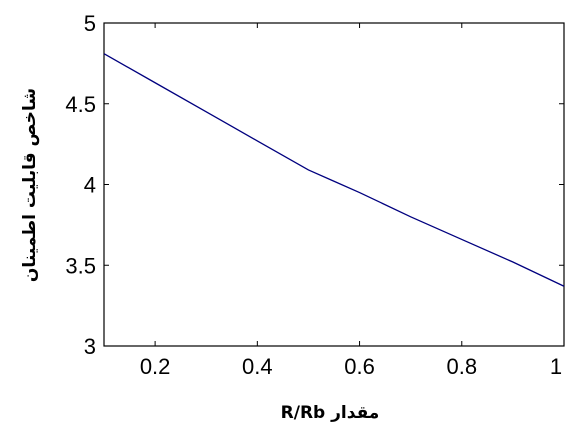 The height and width of the screenshot is (425, 568). I want to click on y-tick-label: 5, so click(90, 23).